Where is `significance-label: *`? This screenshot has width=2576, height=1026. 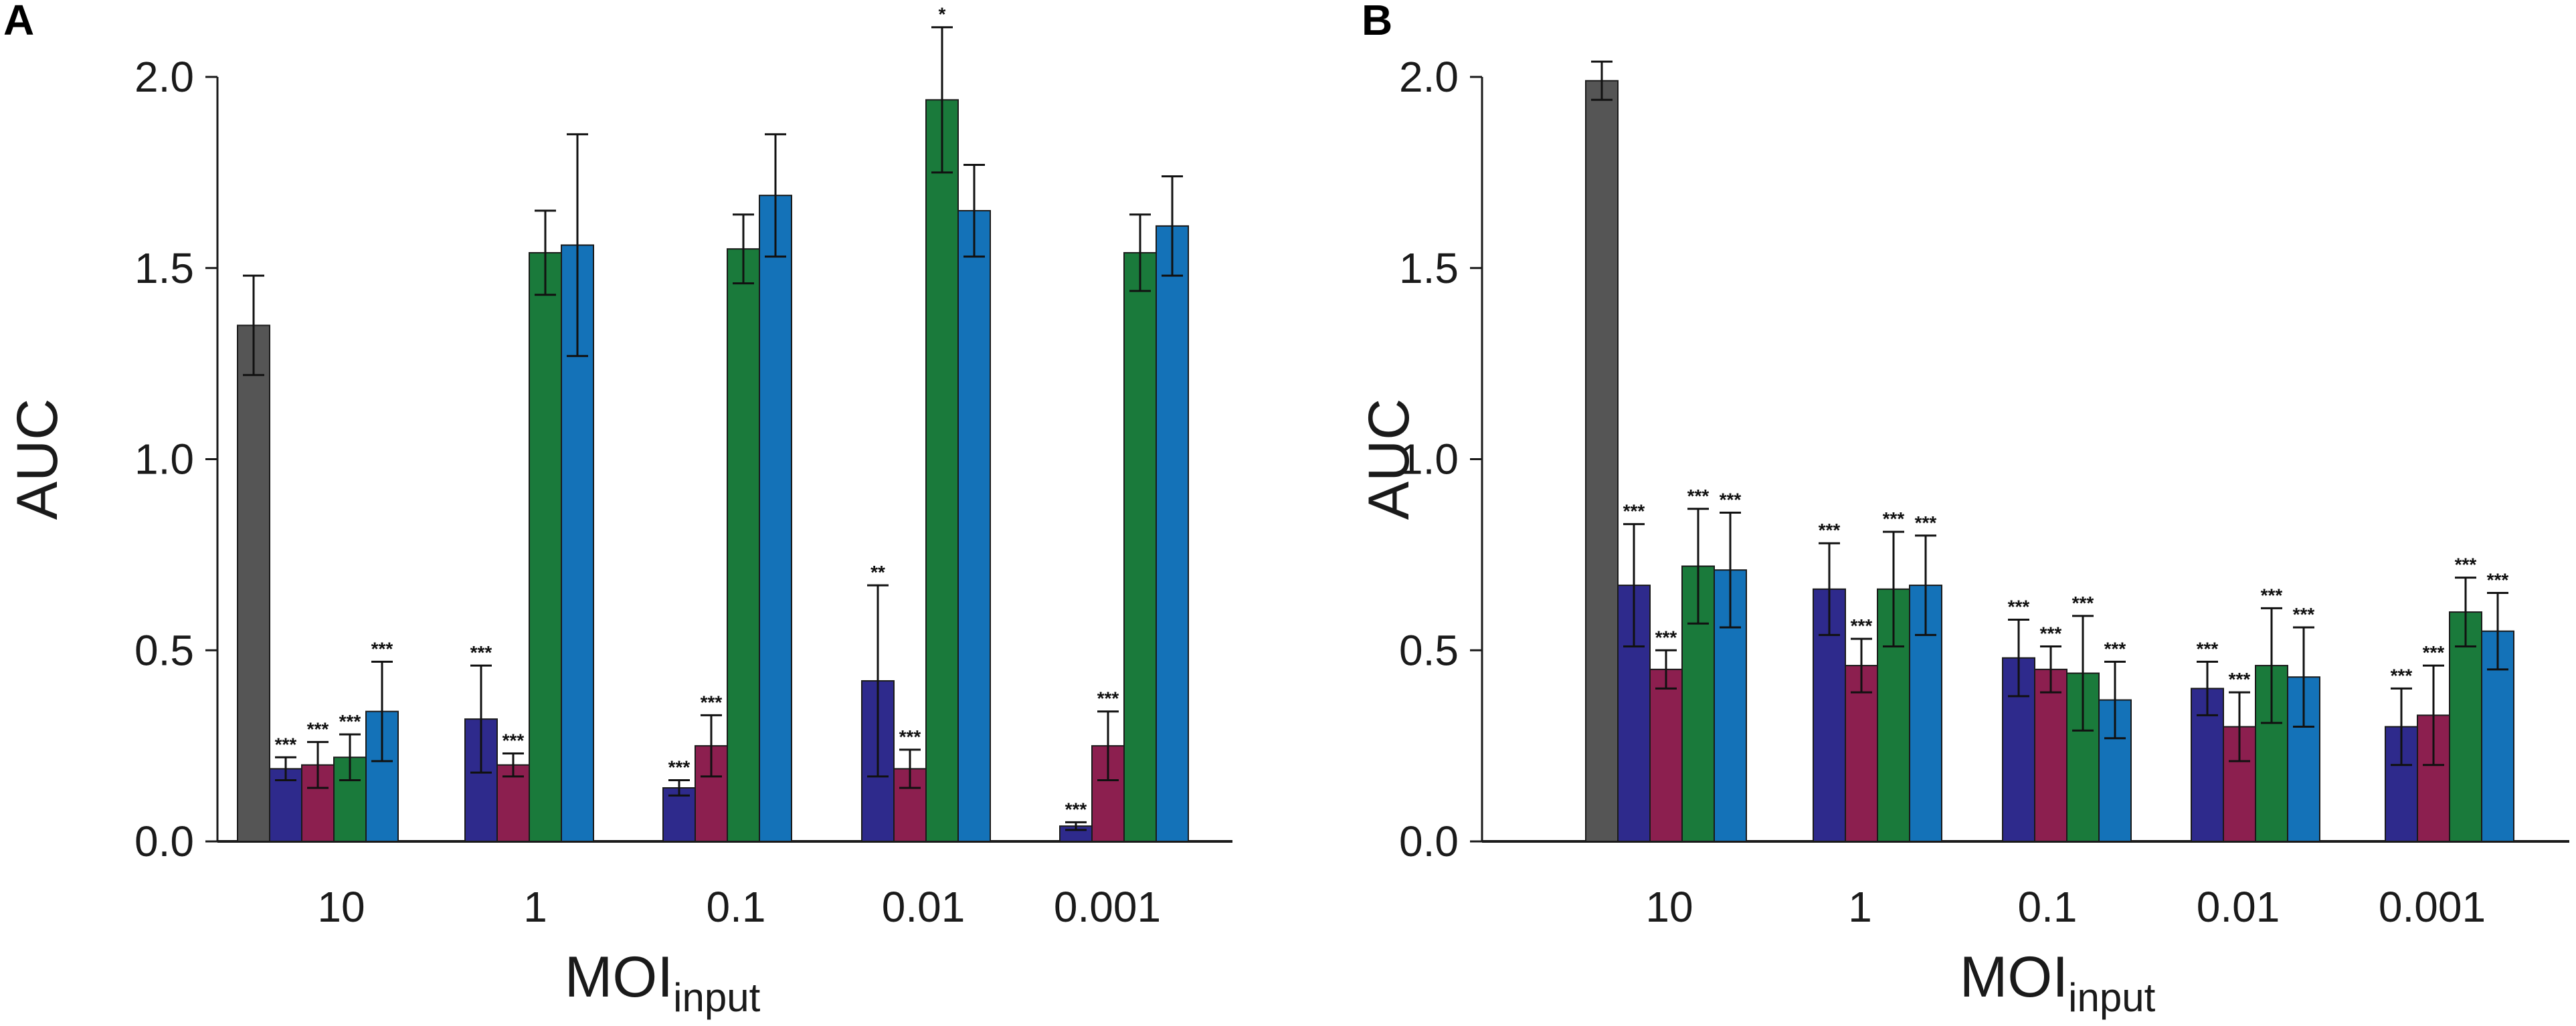
significance-label: * is located at coordinates (943, 14).